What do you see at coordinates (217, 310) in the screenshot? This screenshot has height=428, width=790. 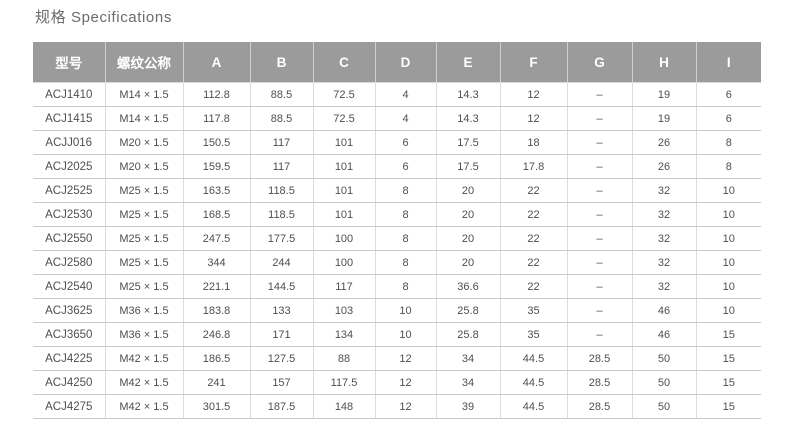 I see `table-cell: 183.8` at bounding box center [217, 310].